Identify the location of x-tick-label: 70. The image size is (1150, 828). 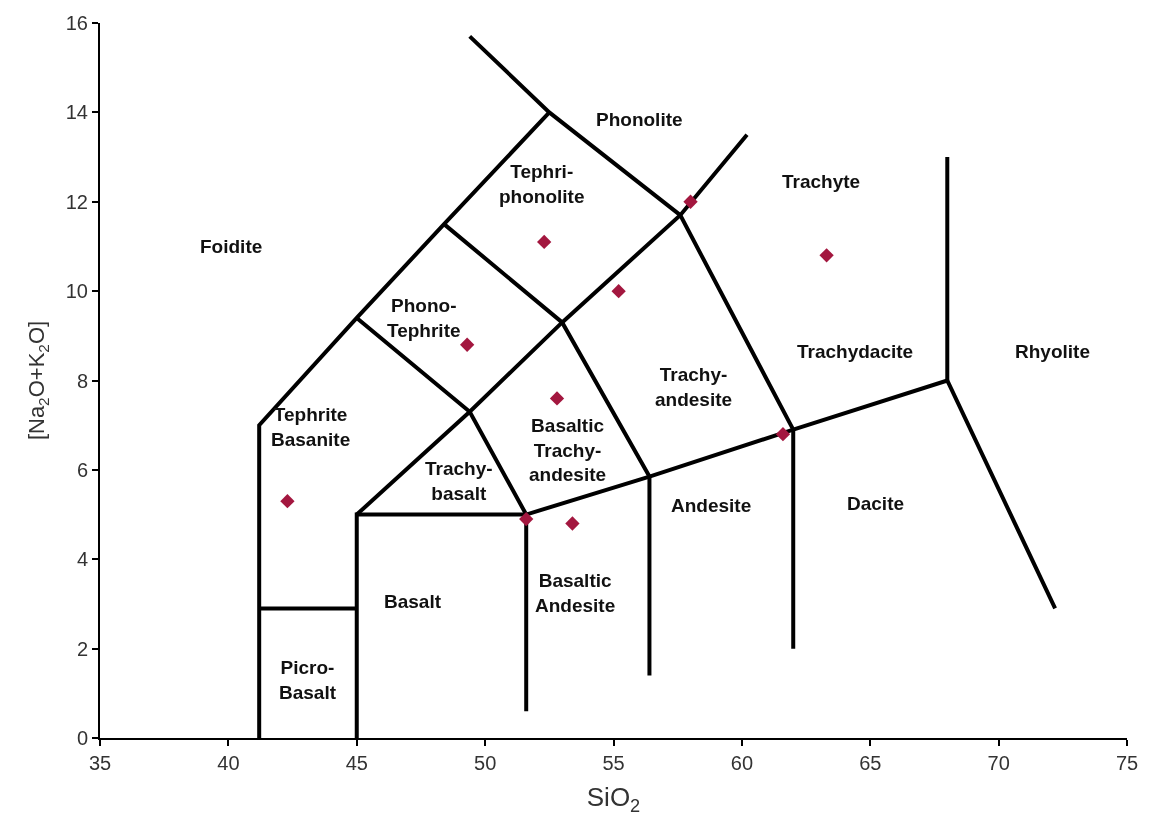
(998, 763).